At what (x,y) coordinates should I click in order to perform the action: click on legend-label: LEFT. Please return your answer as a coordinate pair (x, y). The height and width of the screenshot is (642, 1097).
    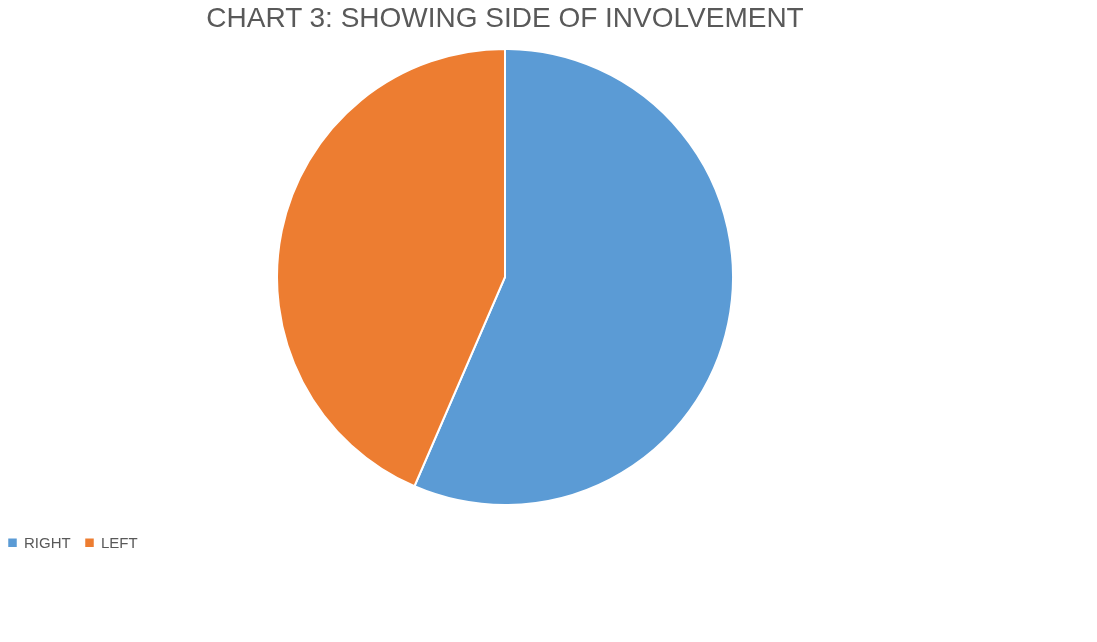
    Looking at the image, I should click on (119, 542).